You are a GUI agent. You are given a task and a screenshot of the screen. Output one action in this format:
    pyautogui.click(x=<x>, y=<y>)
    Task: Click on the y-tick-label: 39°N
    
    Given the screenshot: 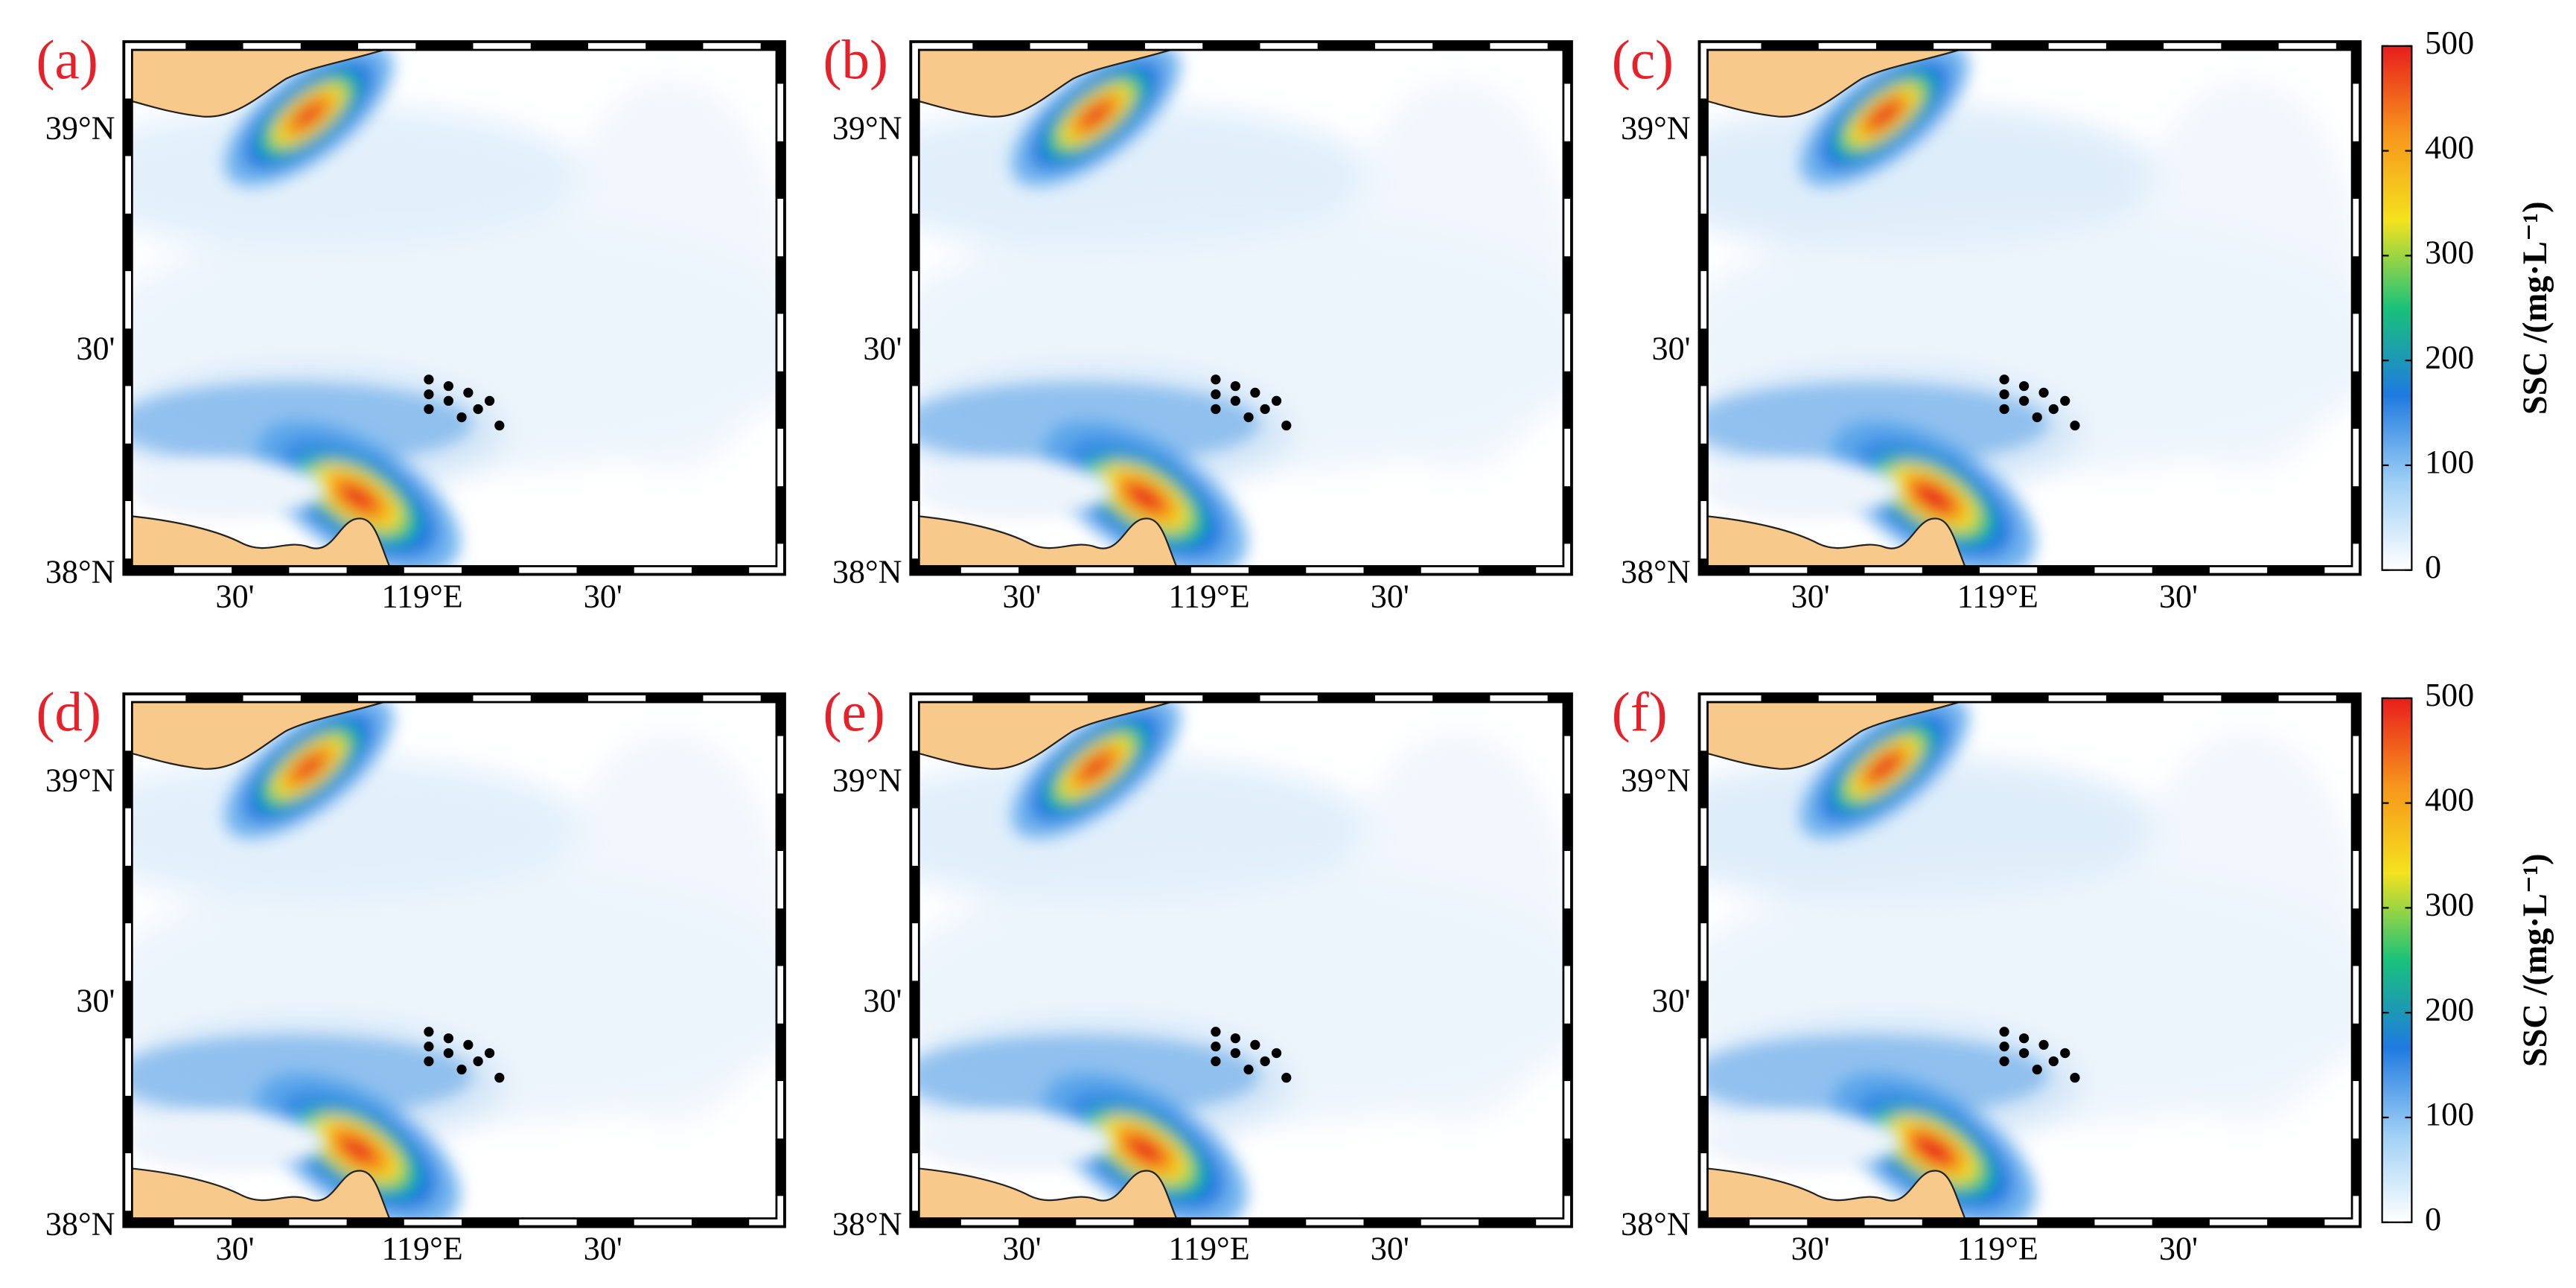 What is the action you would take?
    pyautogui.click(x=1656, y=128)
    